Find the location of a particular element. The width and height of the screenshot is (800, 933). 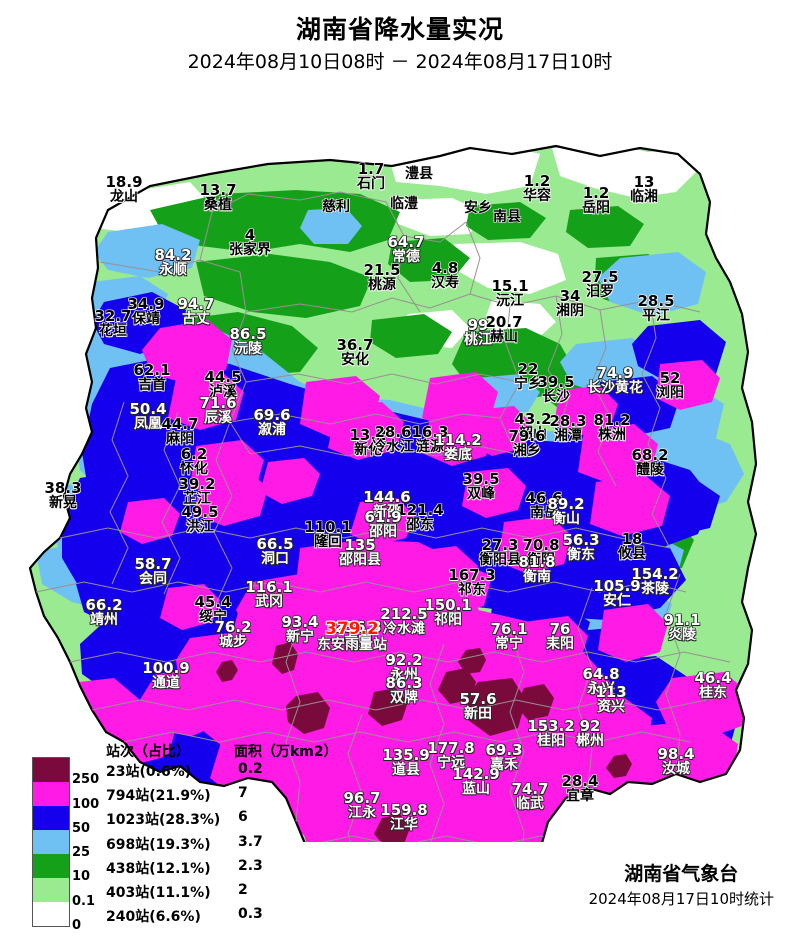

page-title: 湖南省降水量实况 is located at coordinates (399, 29).